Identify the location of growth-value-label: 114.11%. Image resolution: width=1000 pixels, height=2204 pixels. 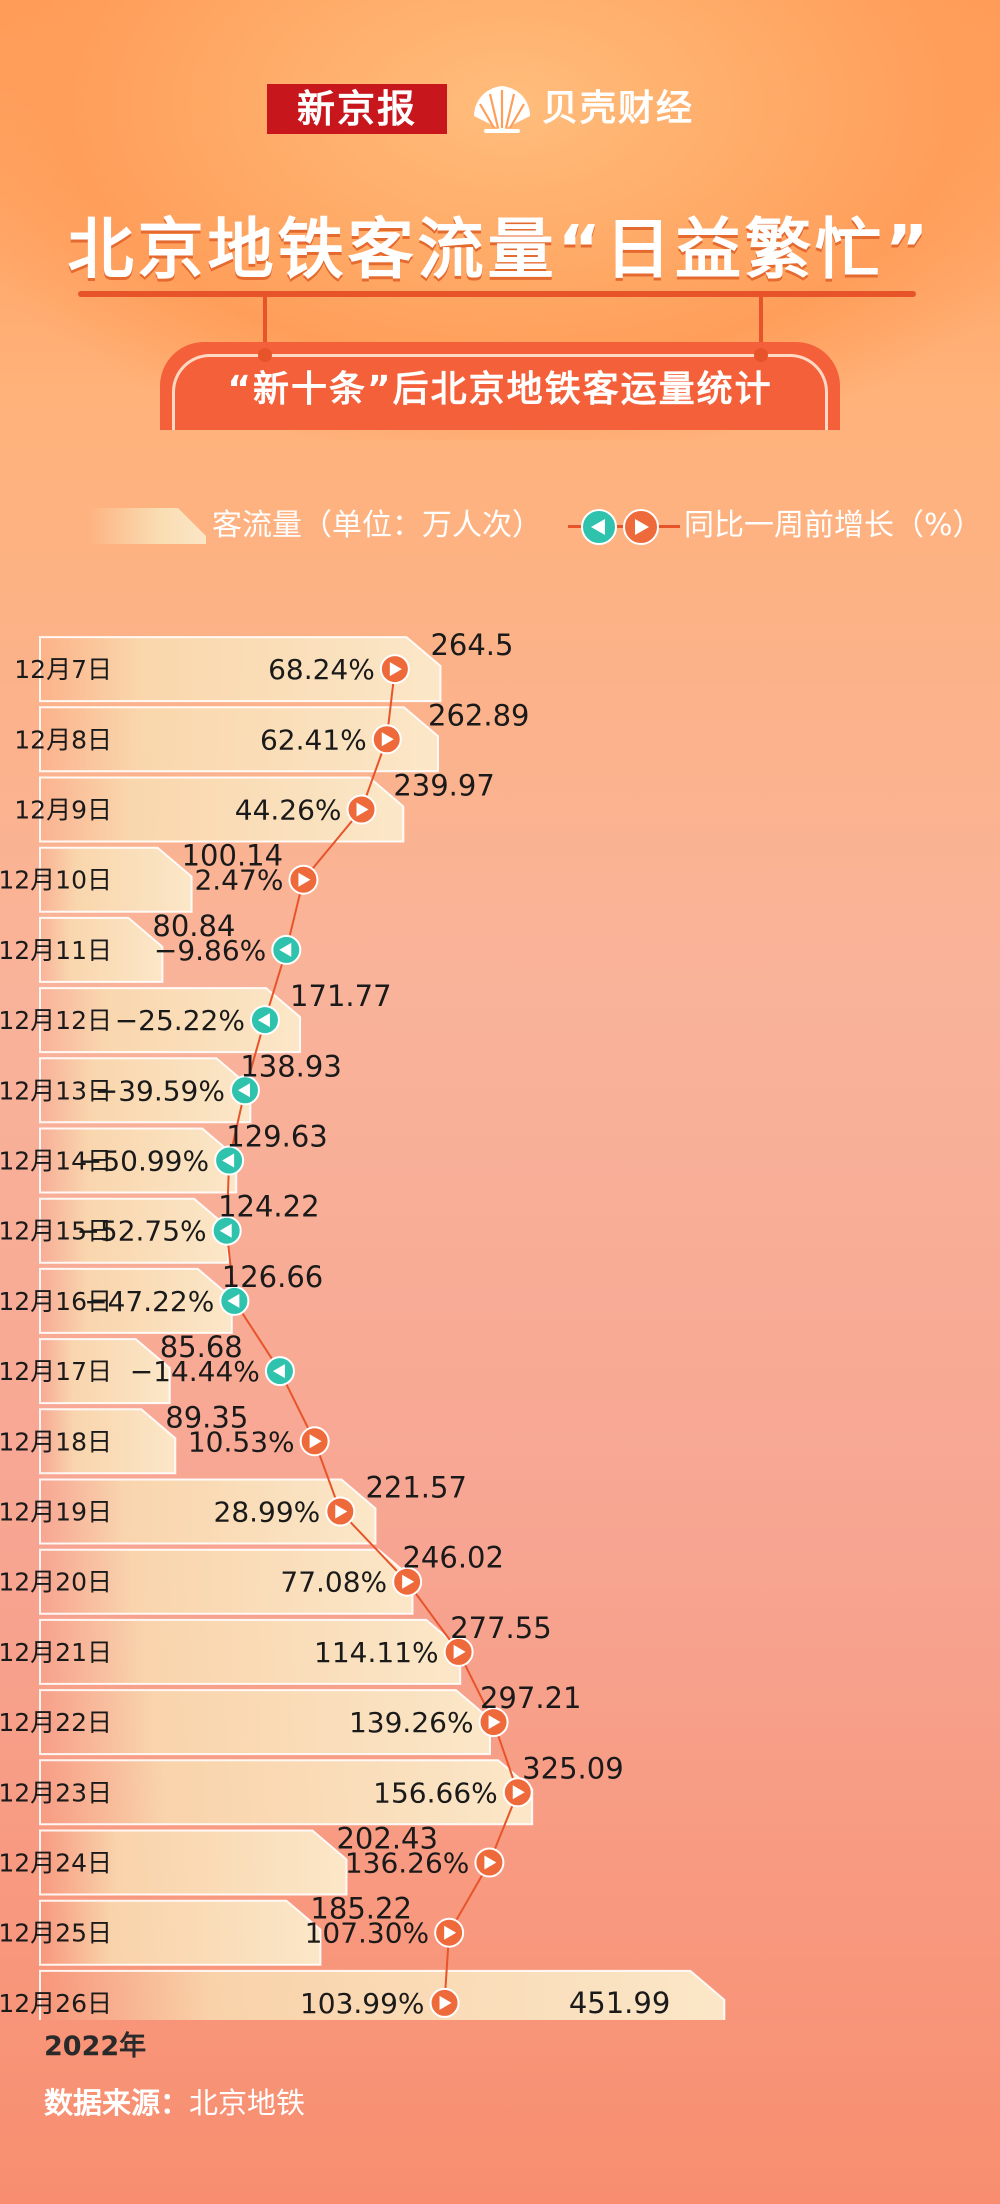
(376, 1652).